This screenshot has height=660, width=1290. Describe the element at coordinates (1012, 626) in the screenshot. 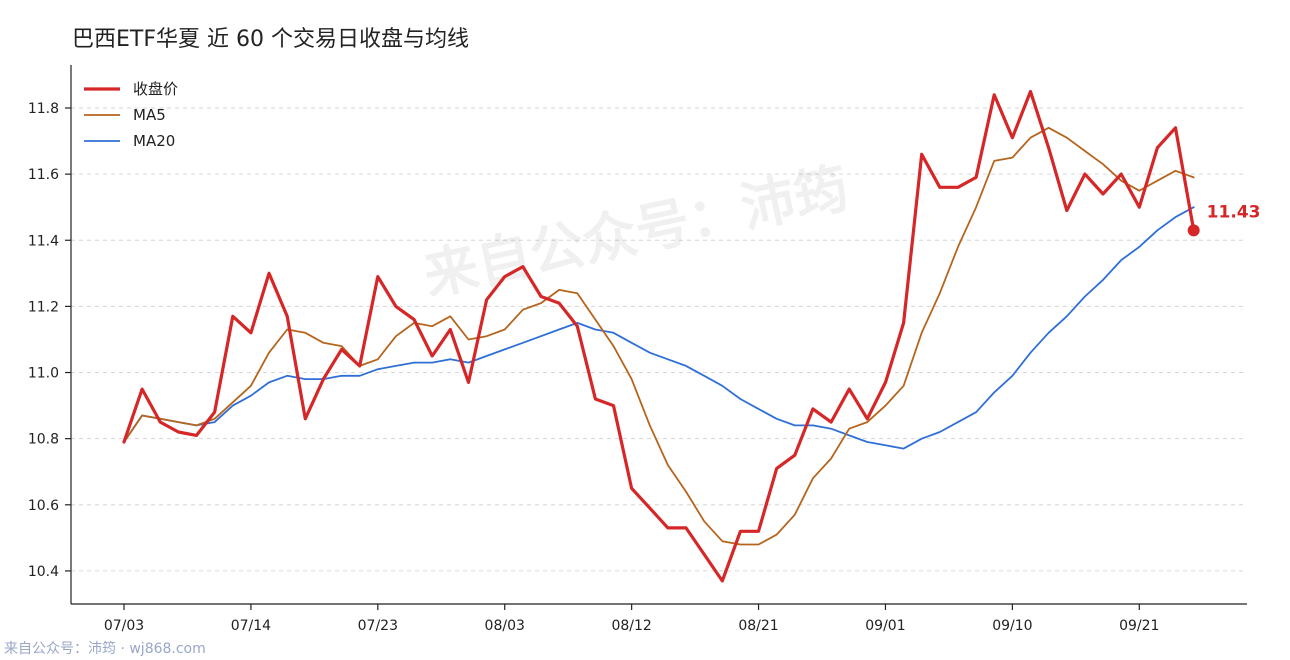

I see `x-tick-label: 09/10` at that location.